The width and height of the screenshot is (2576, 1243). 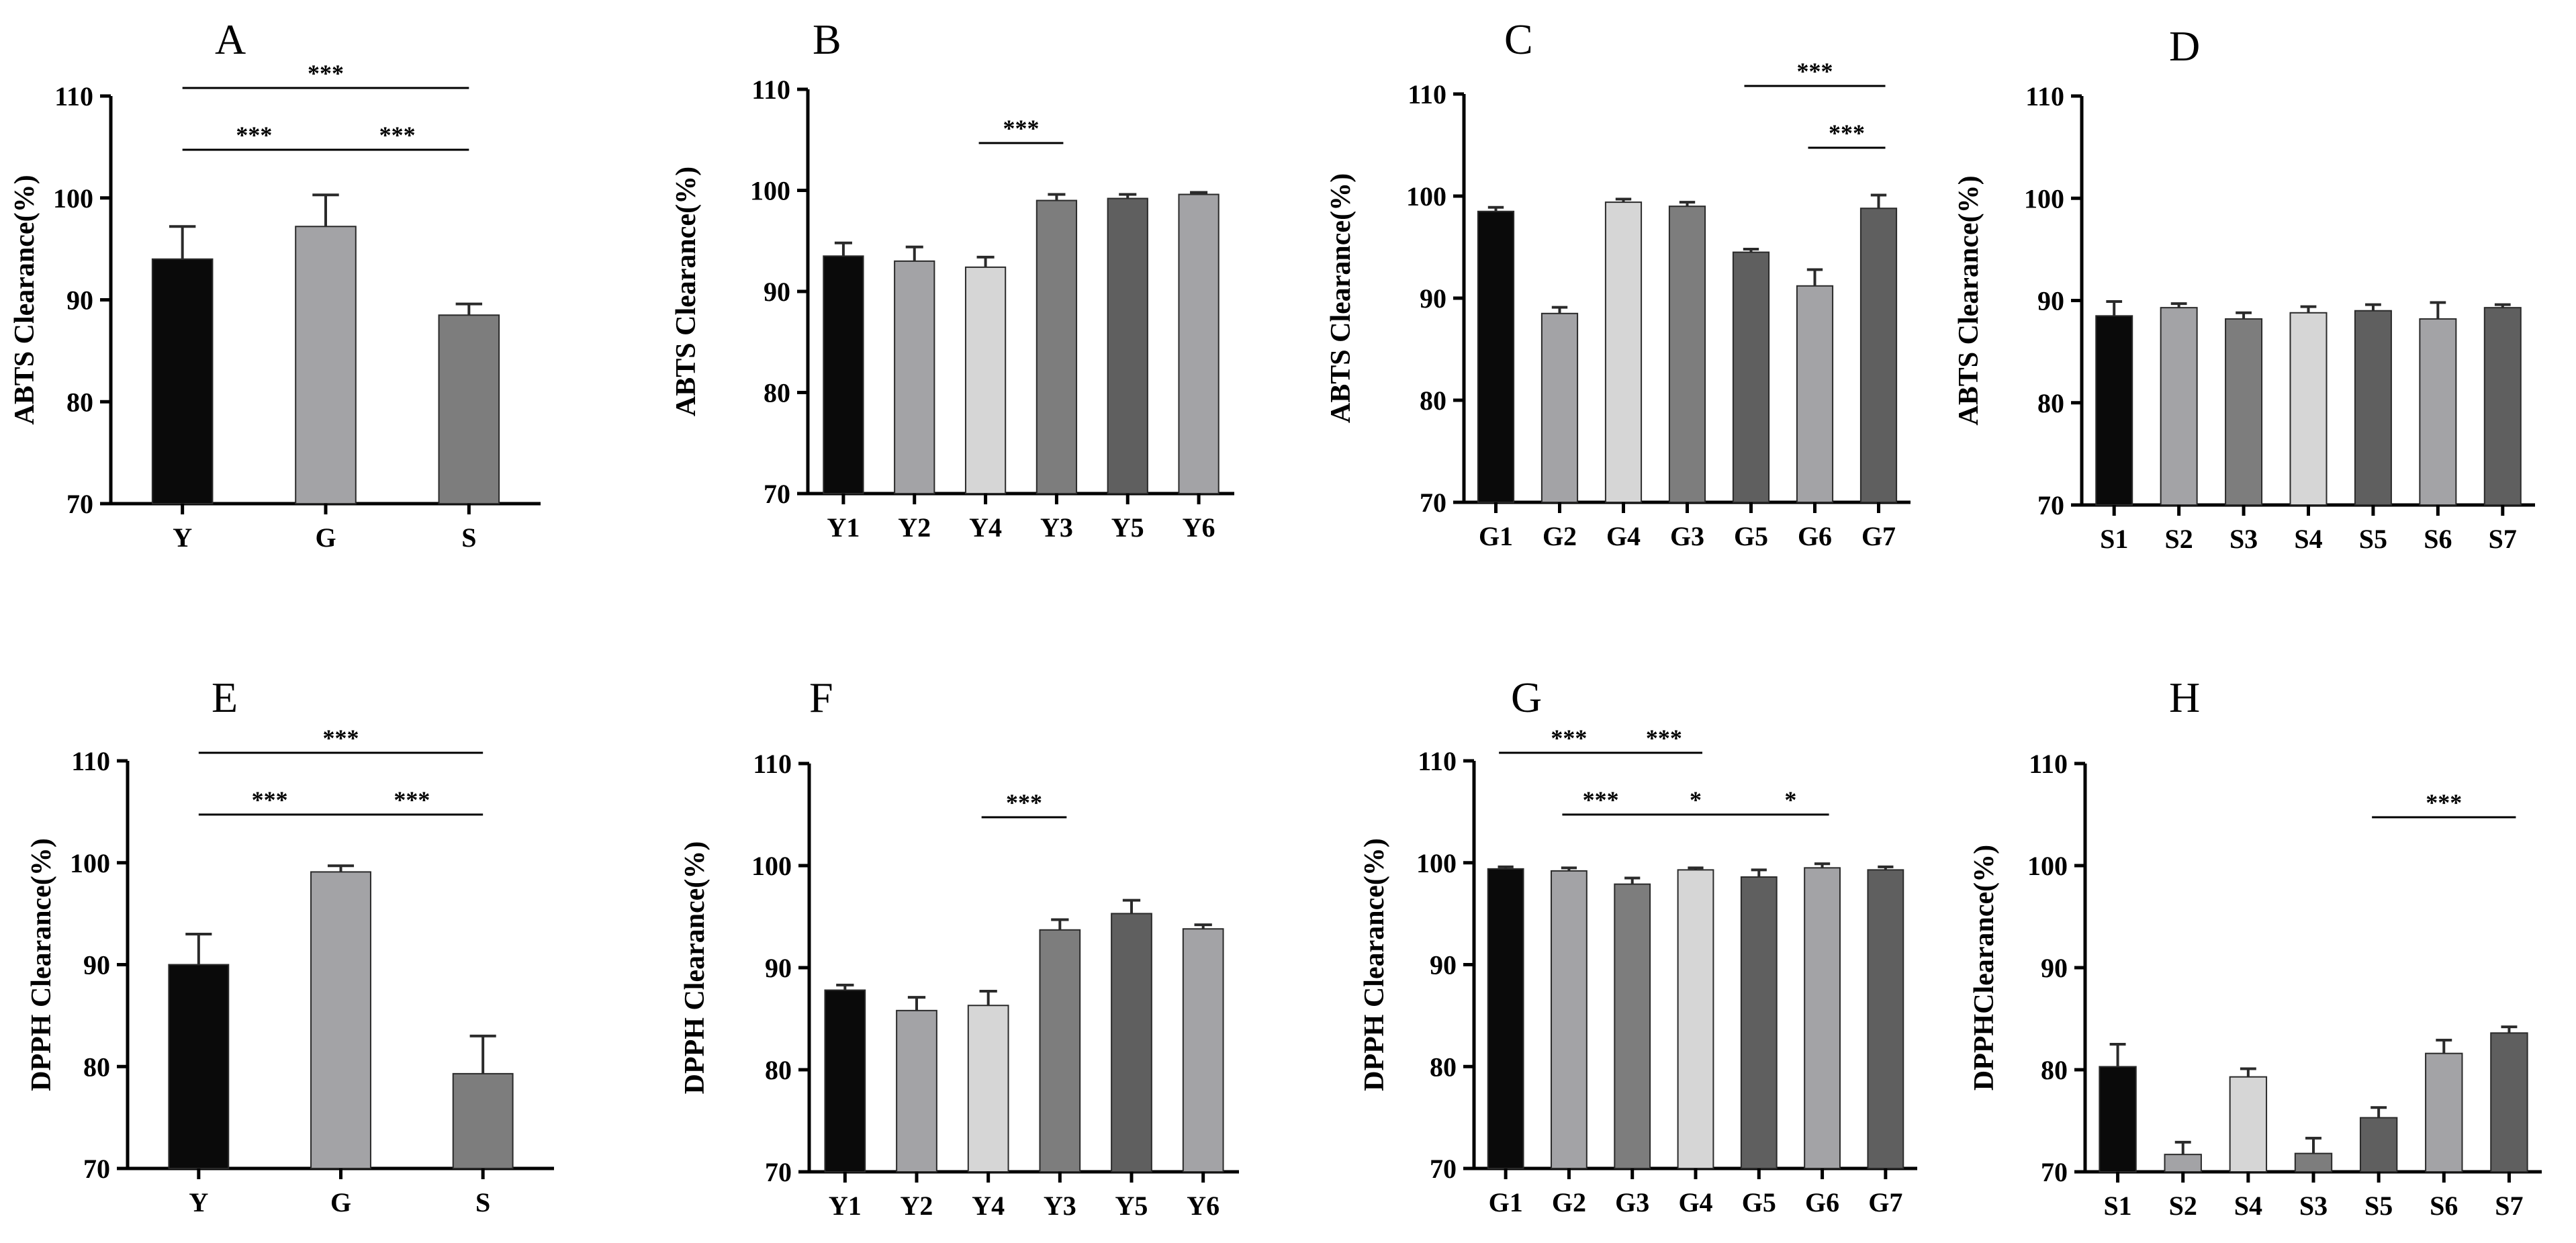 What do you see at coordinates (778, 1172) in the screenshot?
I see `y-tick-label-f: 70` at bounding box center [778, 1172].